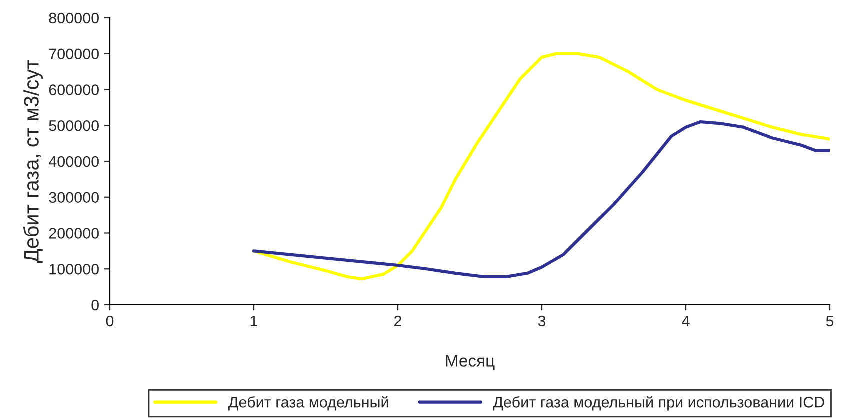 The image size is (845, 420). What do you see at coordinates (658, 403) in the screenshot?
I see `legend-label: Дебит газа модельный при использовании ICD` at bounding box center [658, 403].